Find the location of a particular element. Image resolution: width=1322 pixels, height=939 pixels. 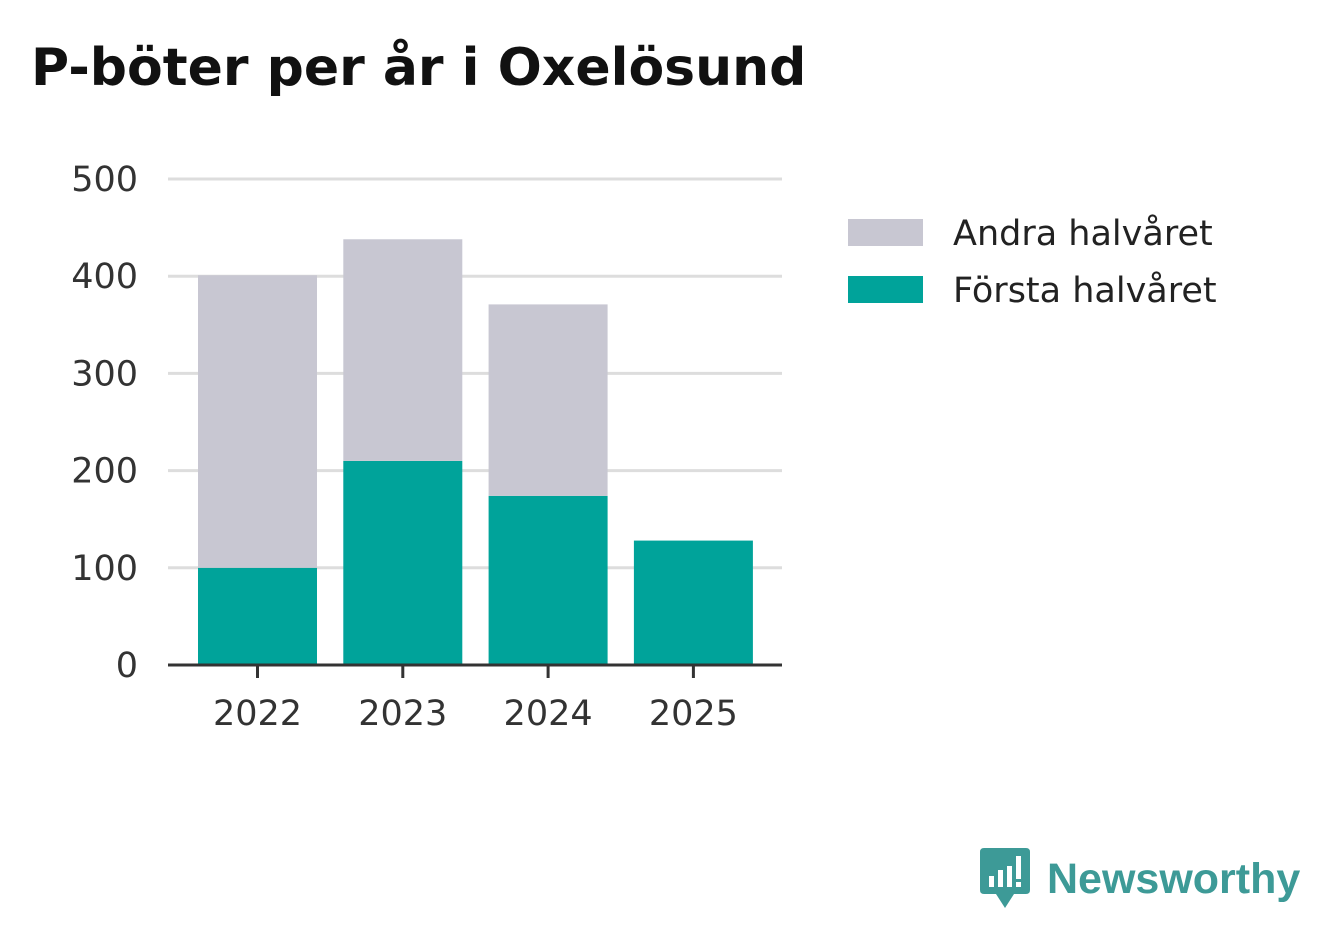

x-tick-label: 2024 is located at coordinates (548, 714).